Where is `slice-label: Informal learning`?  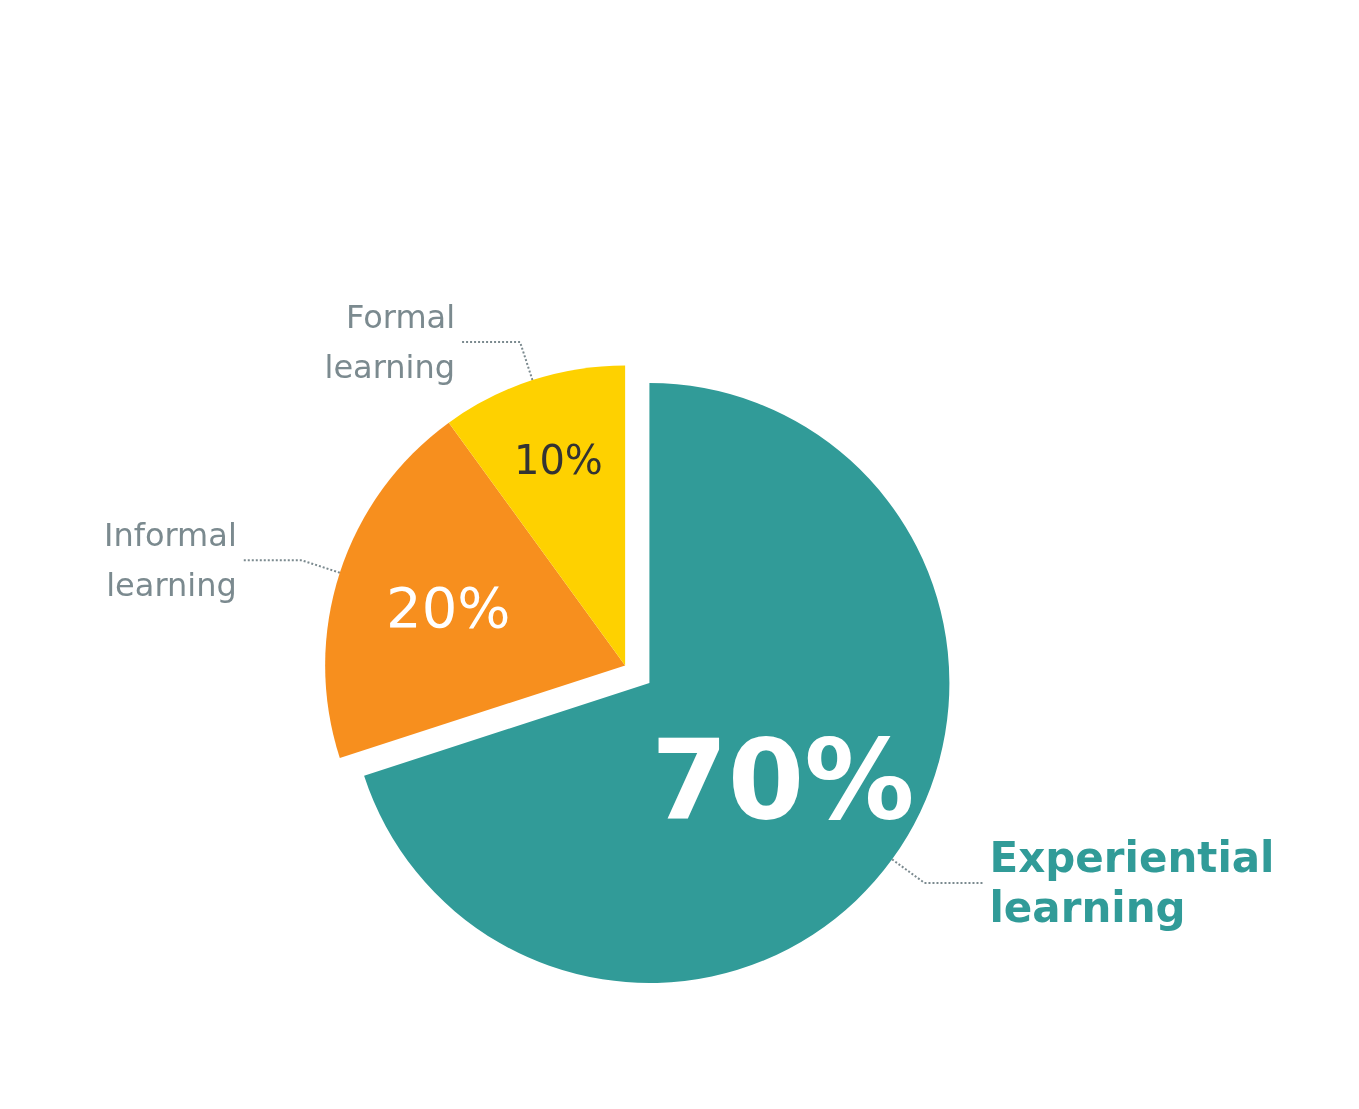 slice-label: Informal learning is located at coordinates (170, 560).